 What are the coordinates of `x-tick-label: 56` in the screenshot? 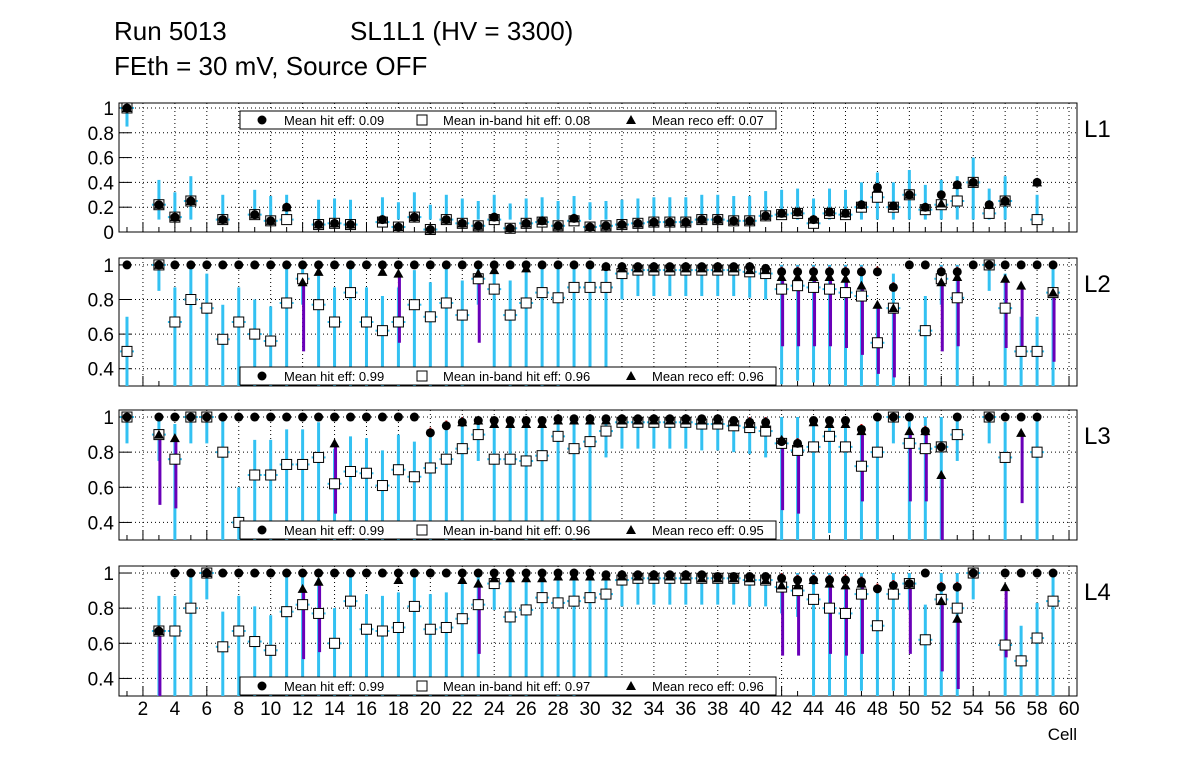 It's located at (1005, 709).